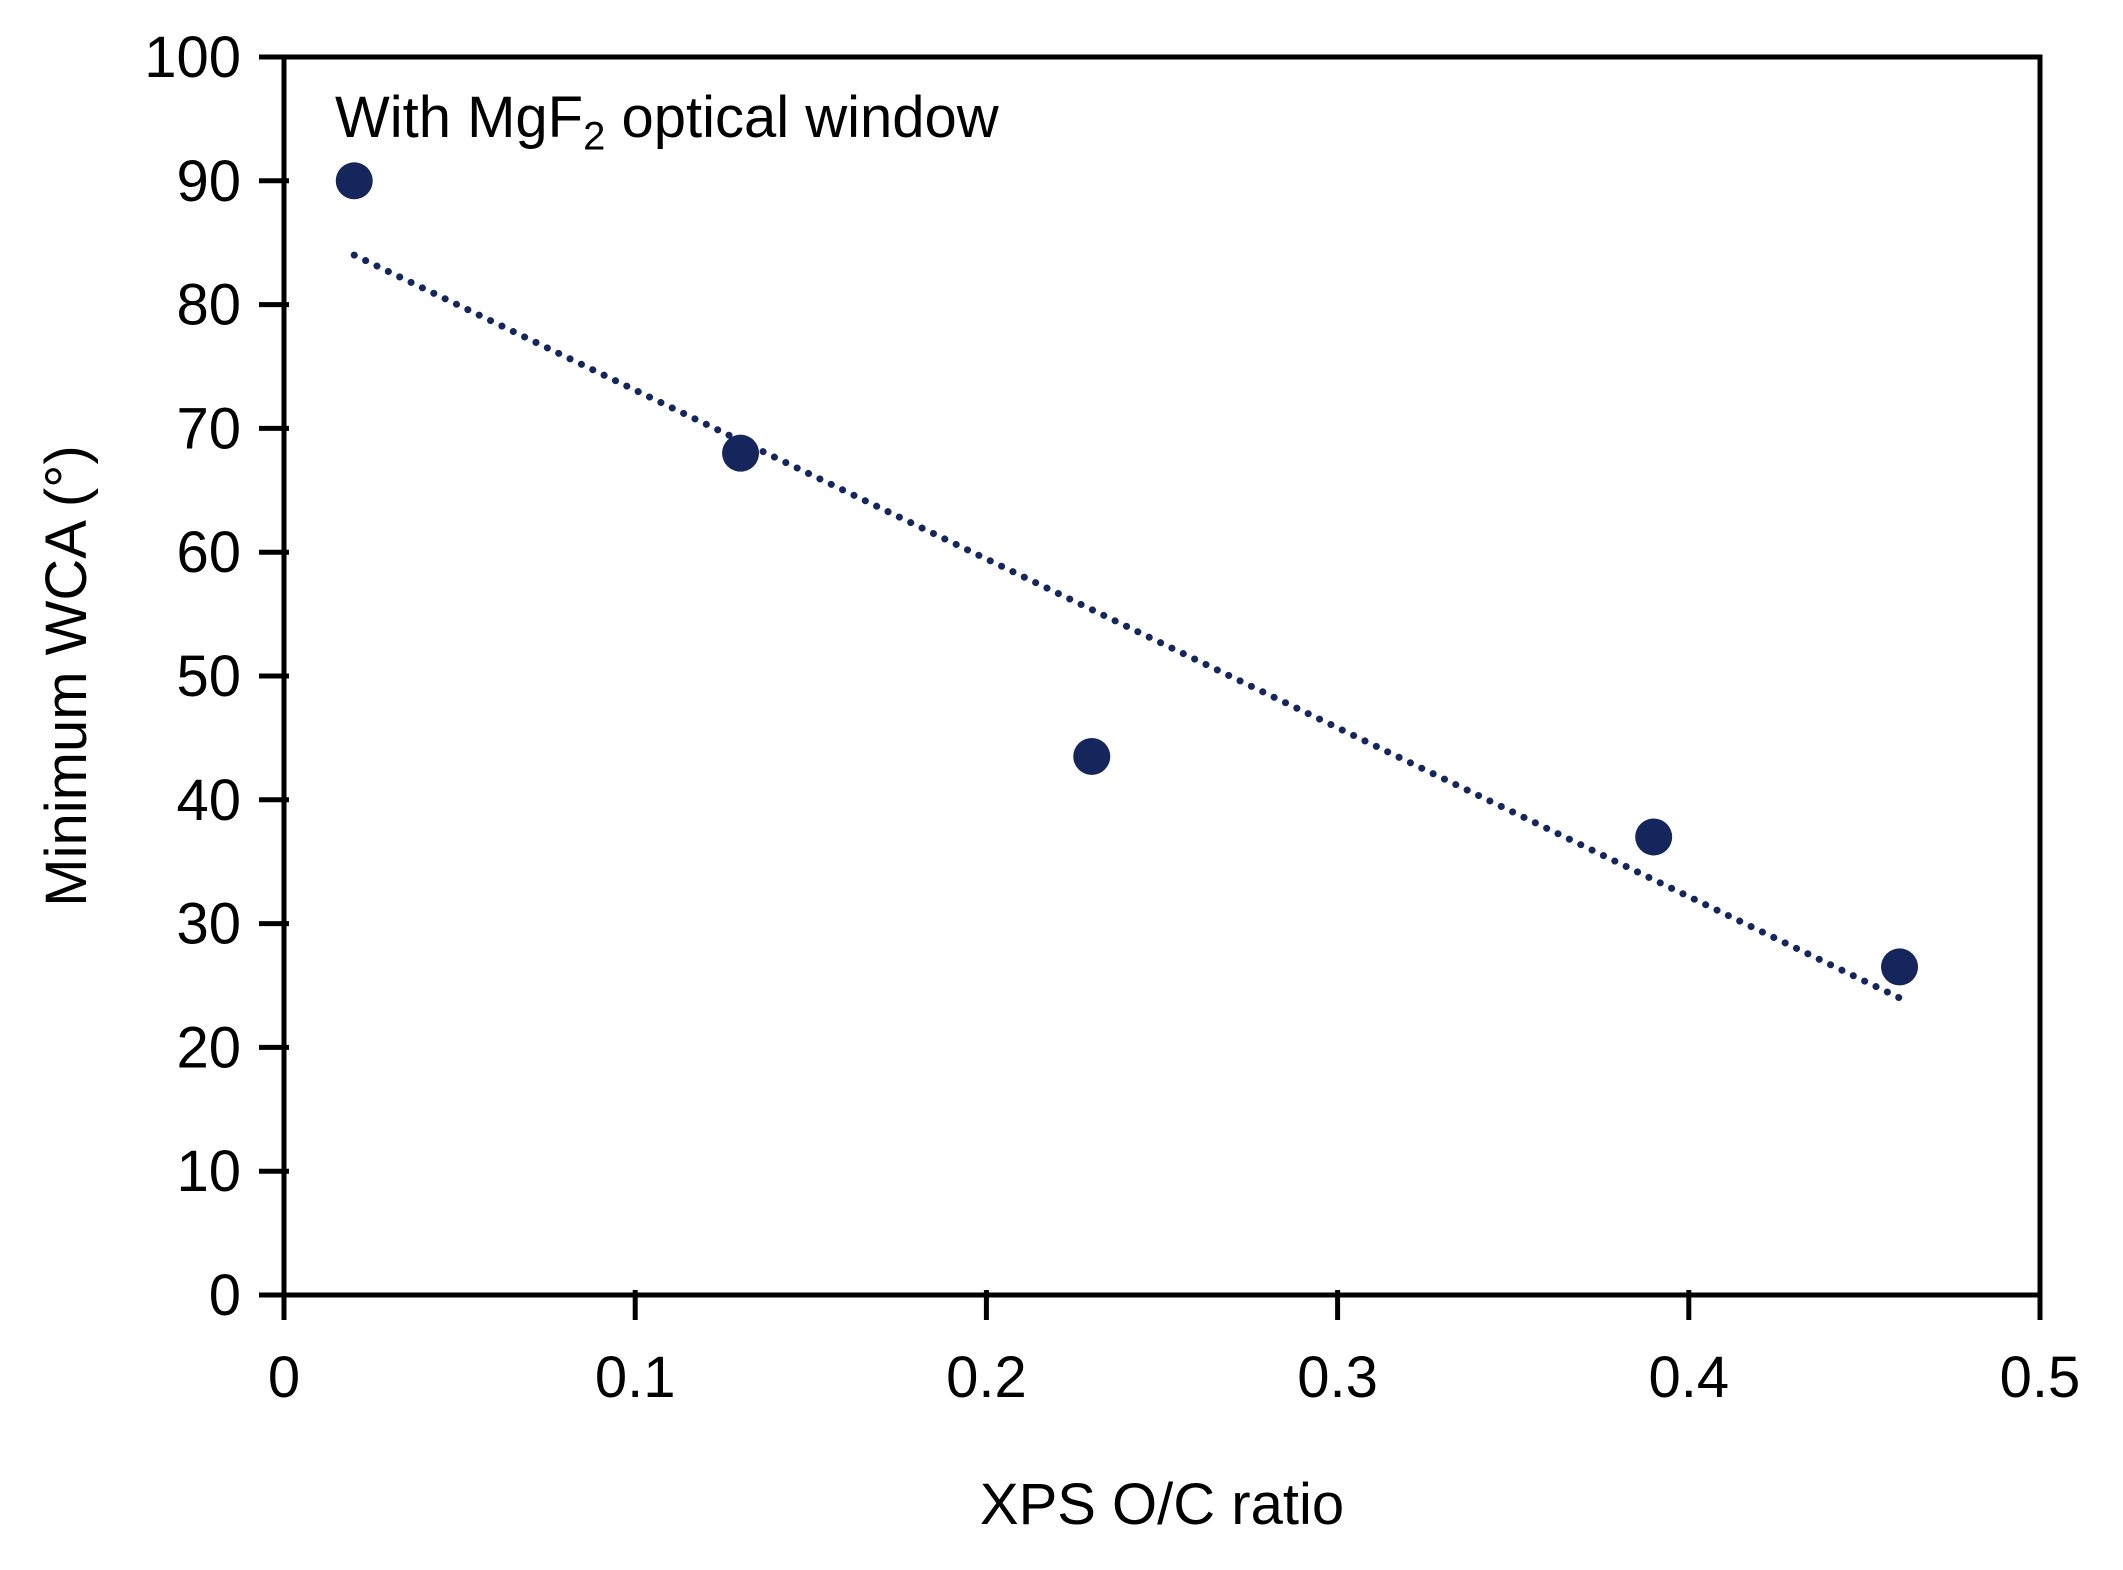 Image resolution: width=2123 pixels, height=1570 pixels. Describe the element at coordinates (208, 676) in the screenshot. I see `y-axis-tick-label: 50` at that location.